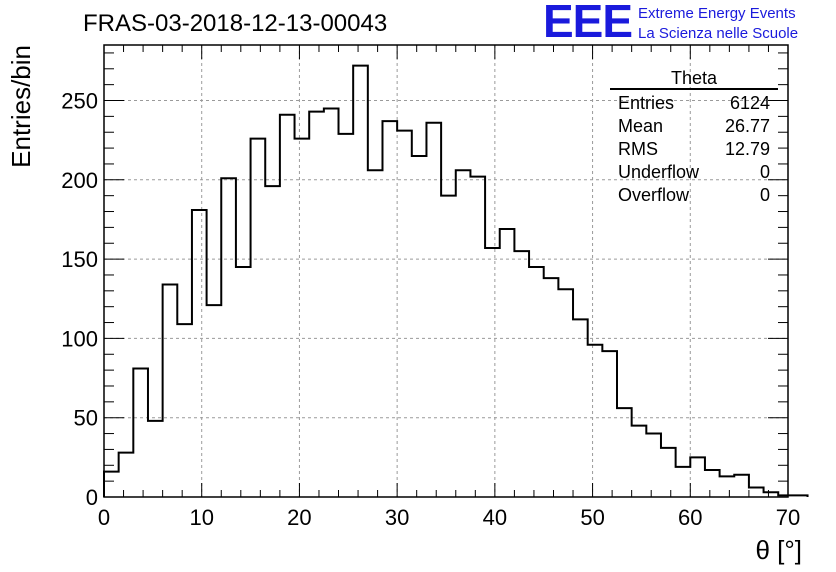  Describe the element at coordinates (92, 497) in the screenshot. I see `y-tick-label: 0` at that location.